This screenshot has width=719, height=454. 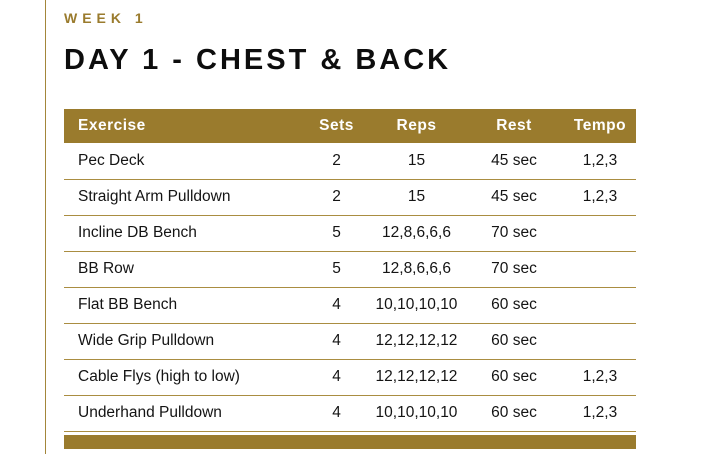 I want to click on cell-exercise: Straight Arm Pulldown, so click(x=184, y=197).